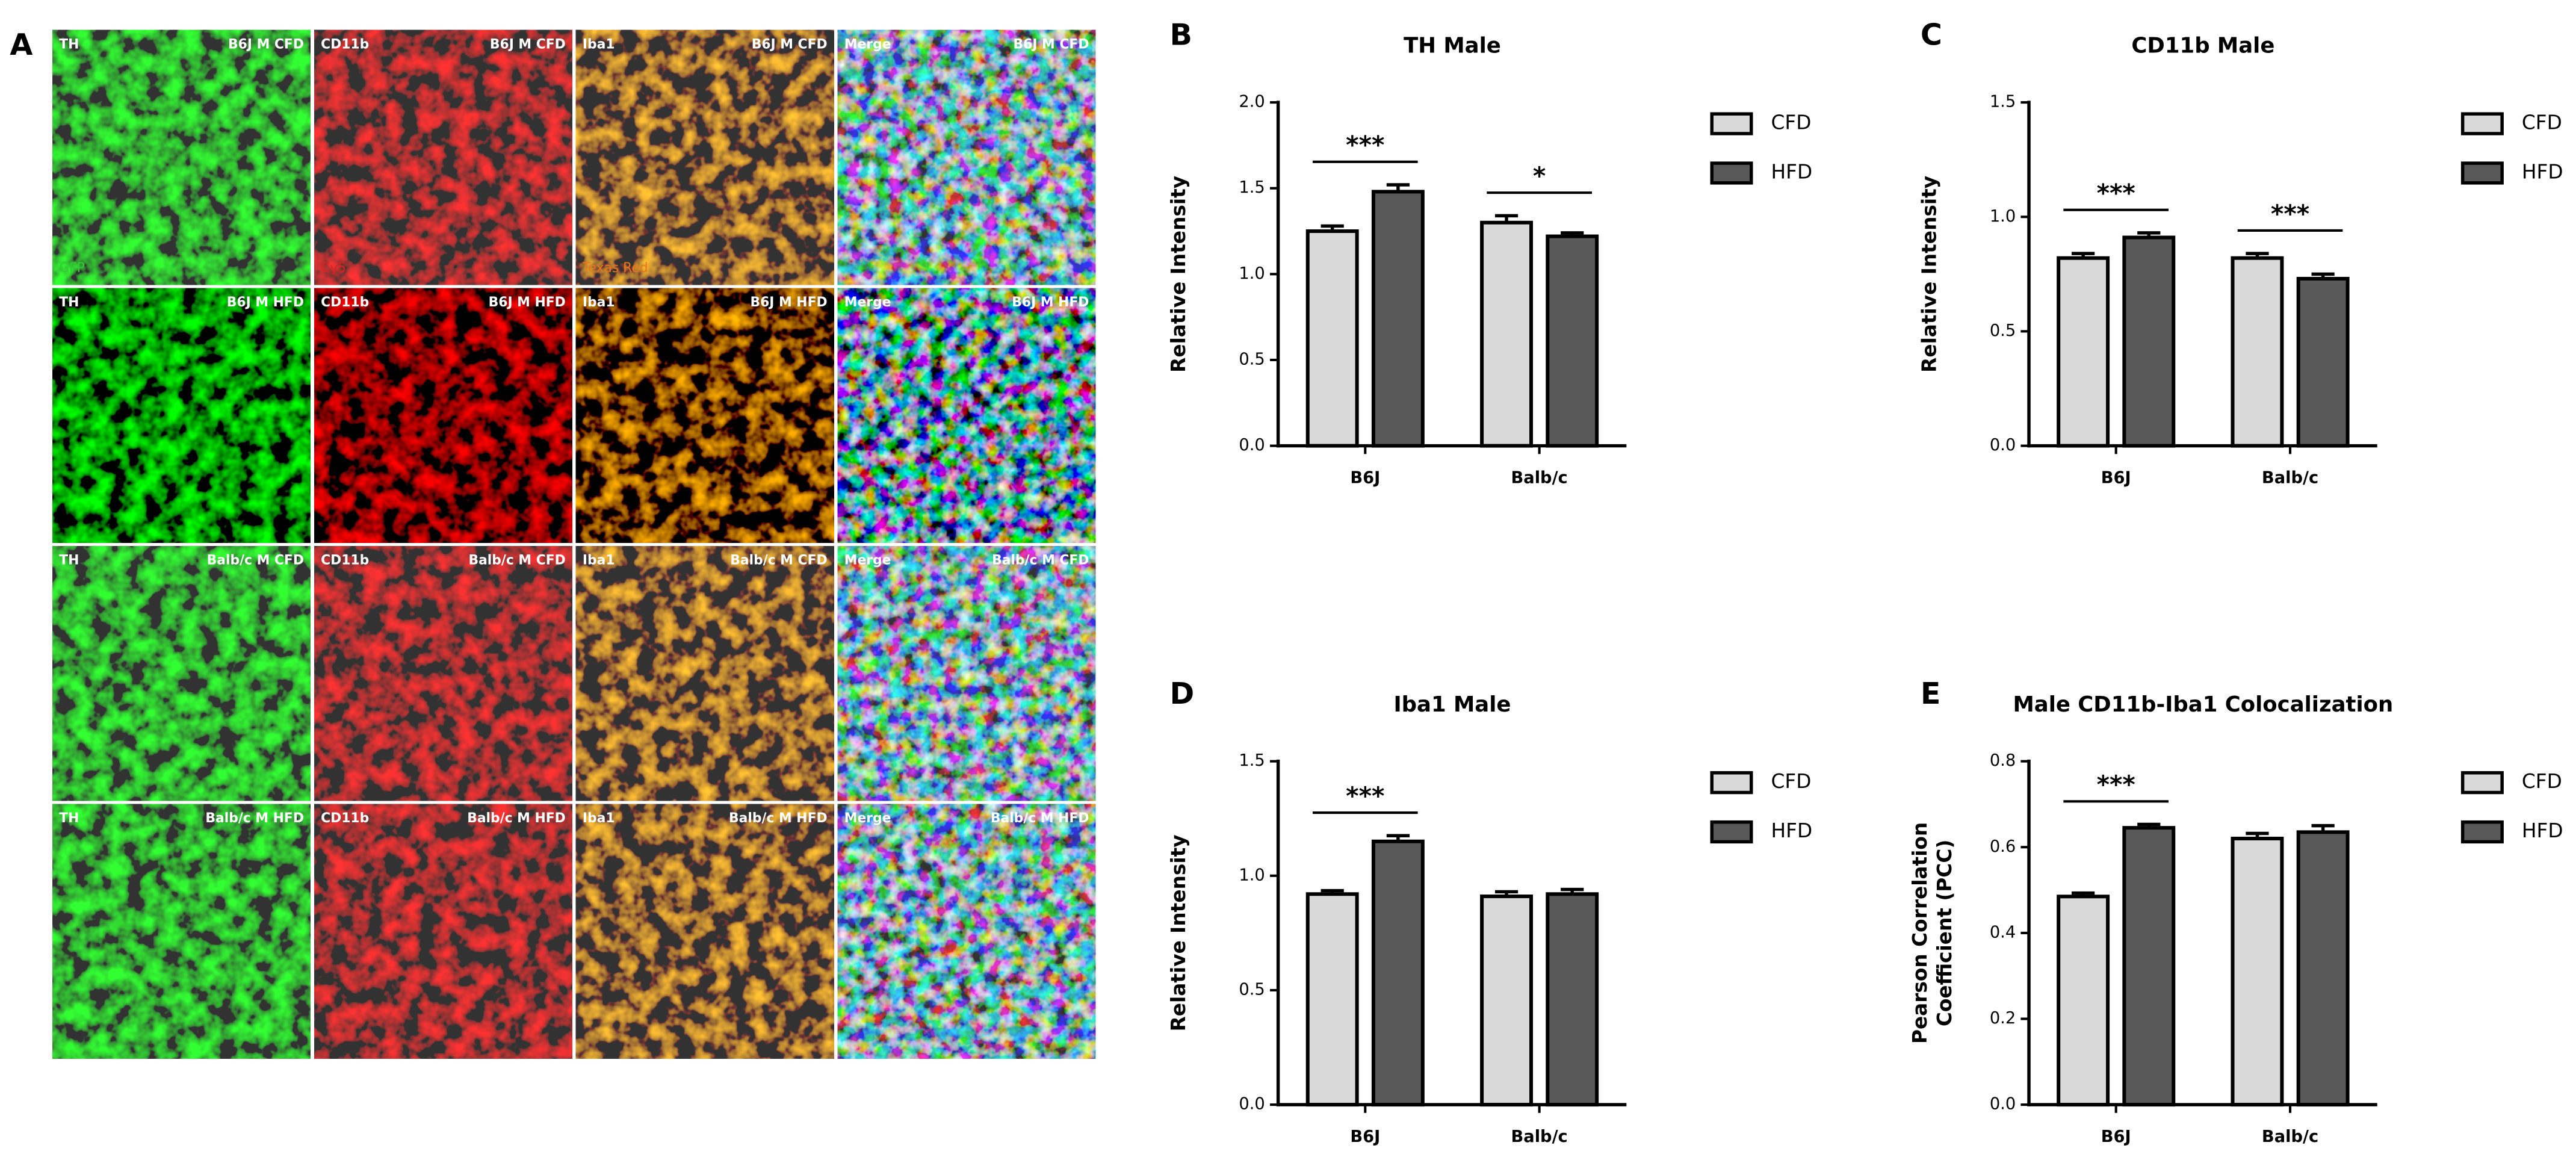  What do you see at coordinates (1932, 34) in the screenshot?
I see `panel-label: C` at bounding box center [1932, 34].